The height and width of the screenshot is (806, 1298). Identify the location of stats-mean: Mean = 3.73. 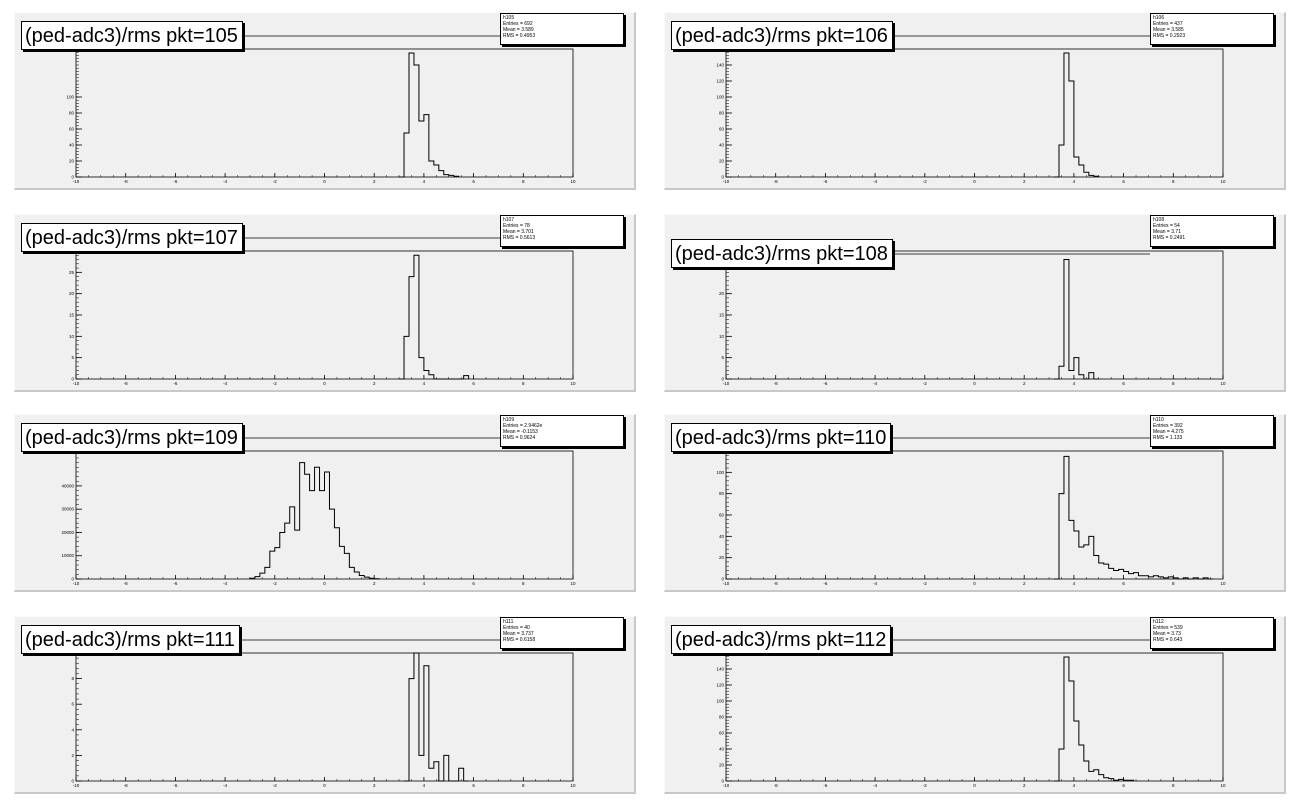
(1167, 634).